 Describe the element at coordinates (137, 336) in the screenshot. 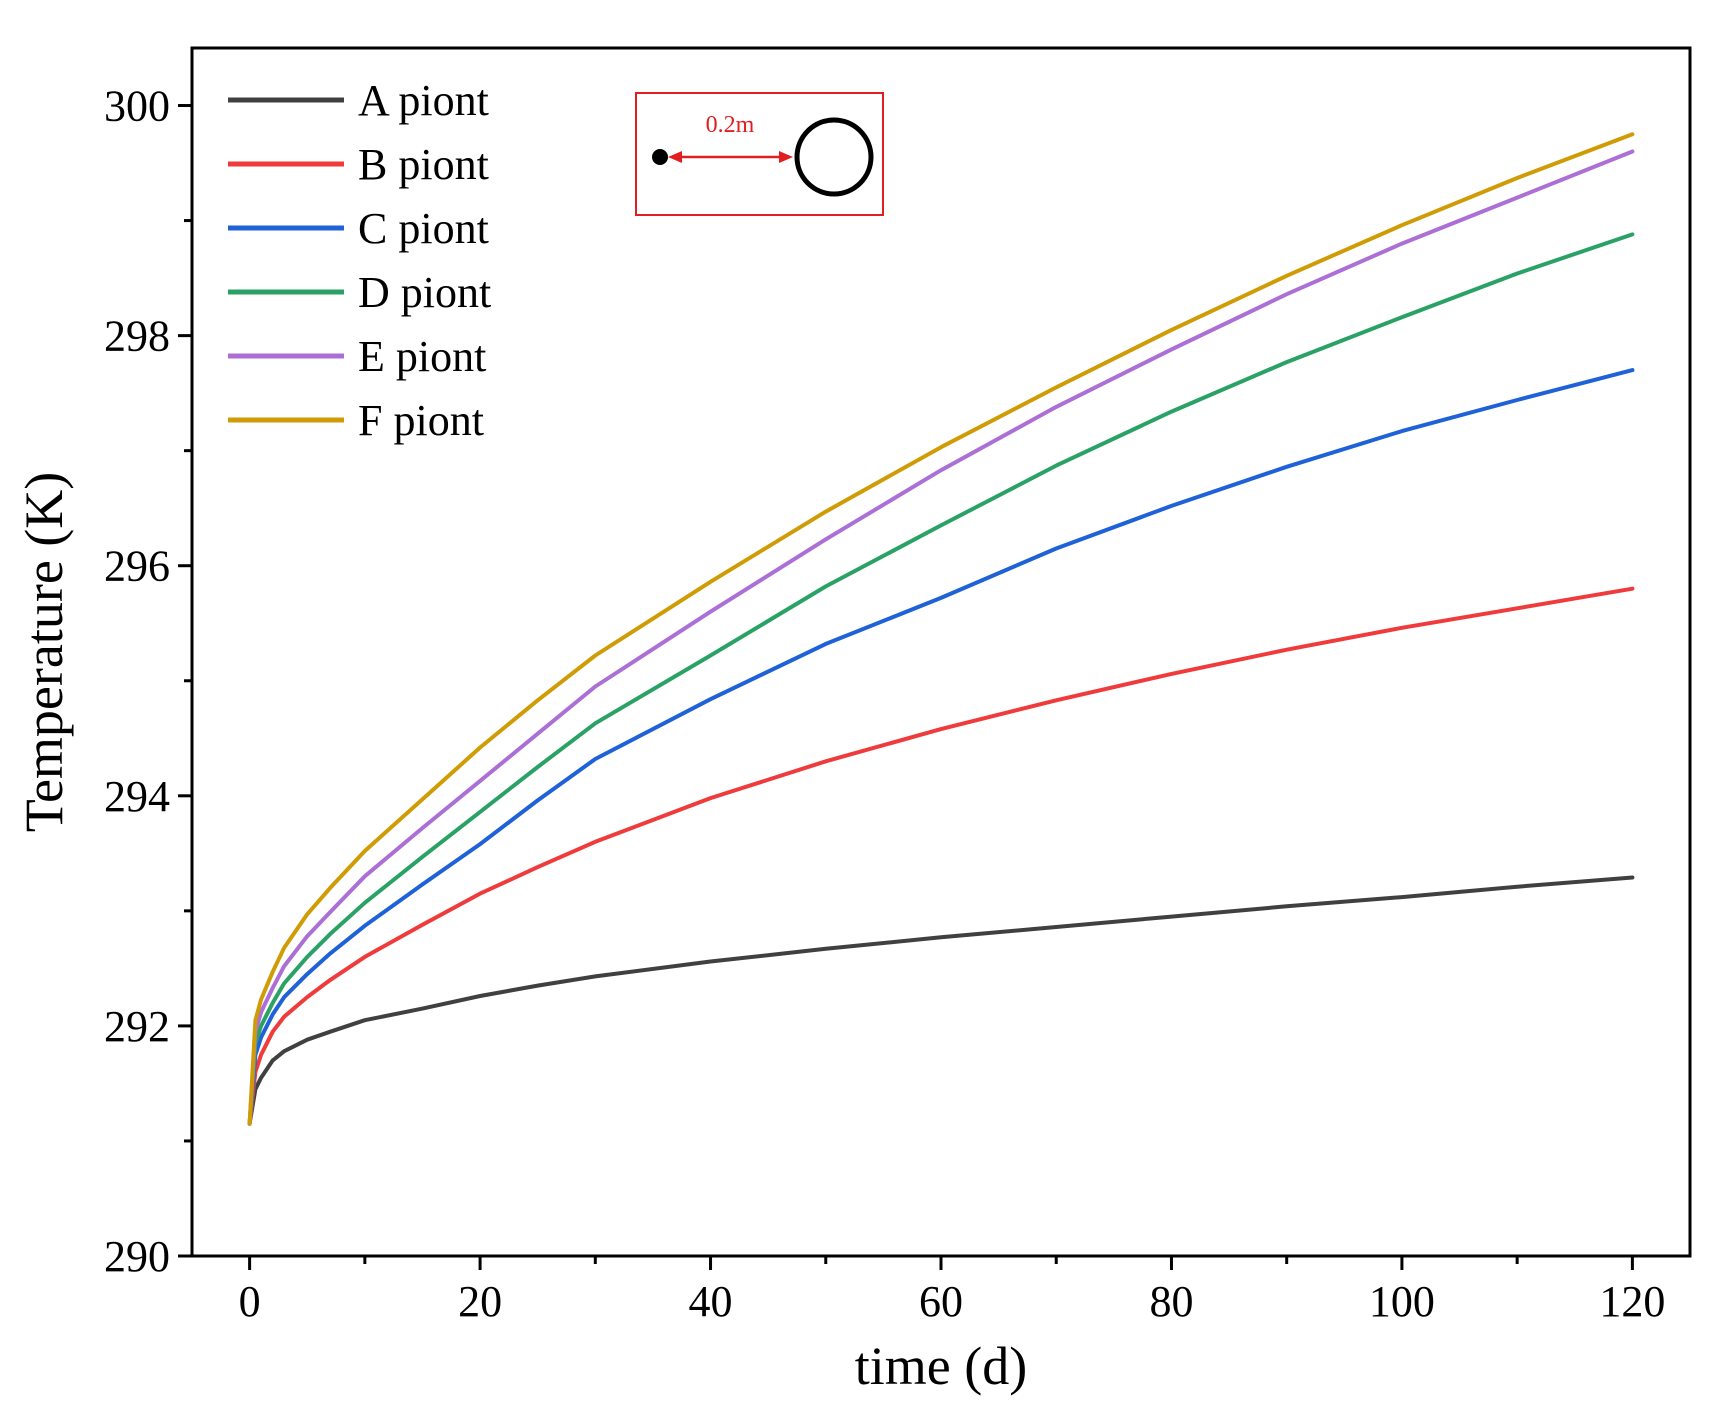

I see `y-tick-label: 298` at that location.